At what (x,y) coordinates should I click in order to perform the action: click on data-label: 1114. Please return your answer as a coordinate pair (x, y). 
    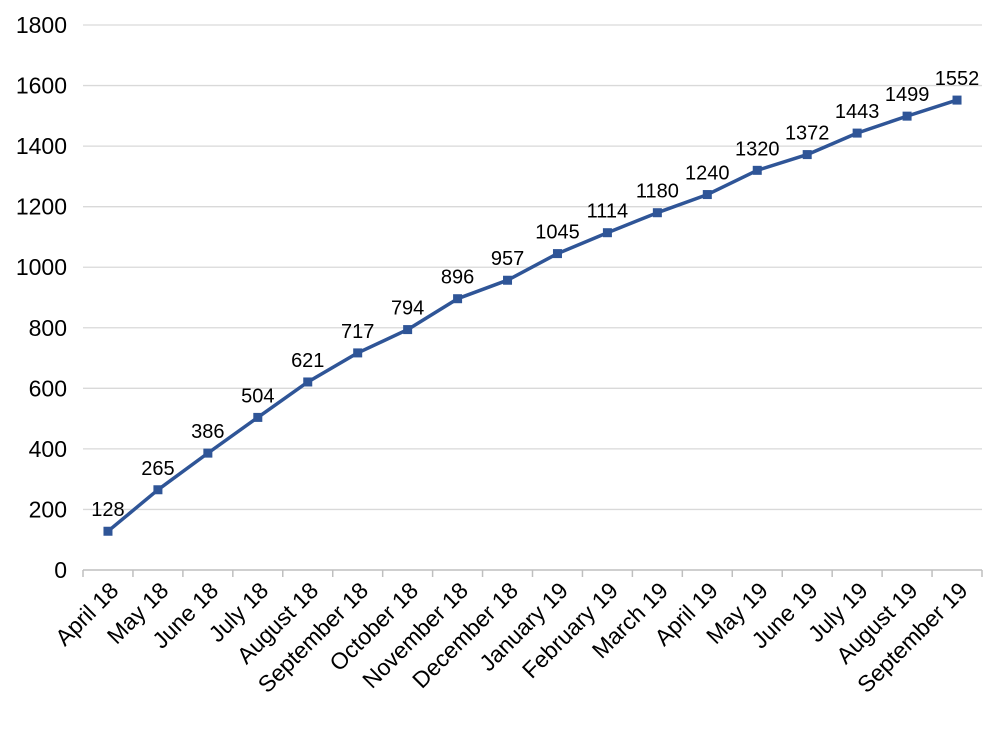
    Looking at the image, I should click on (608, 212).